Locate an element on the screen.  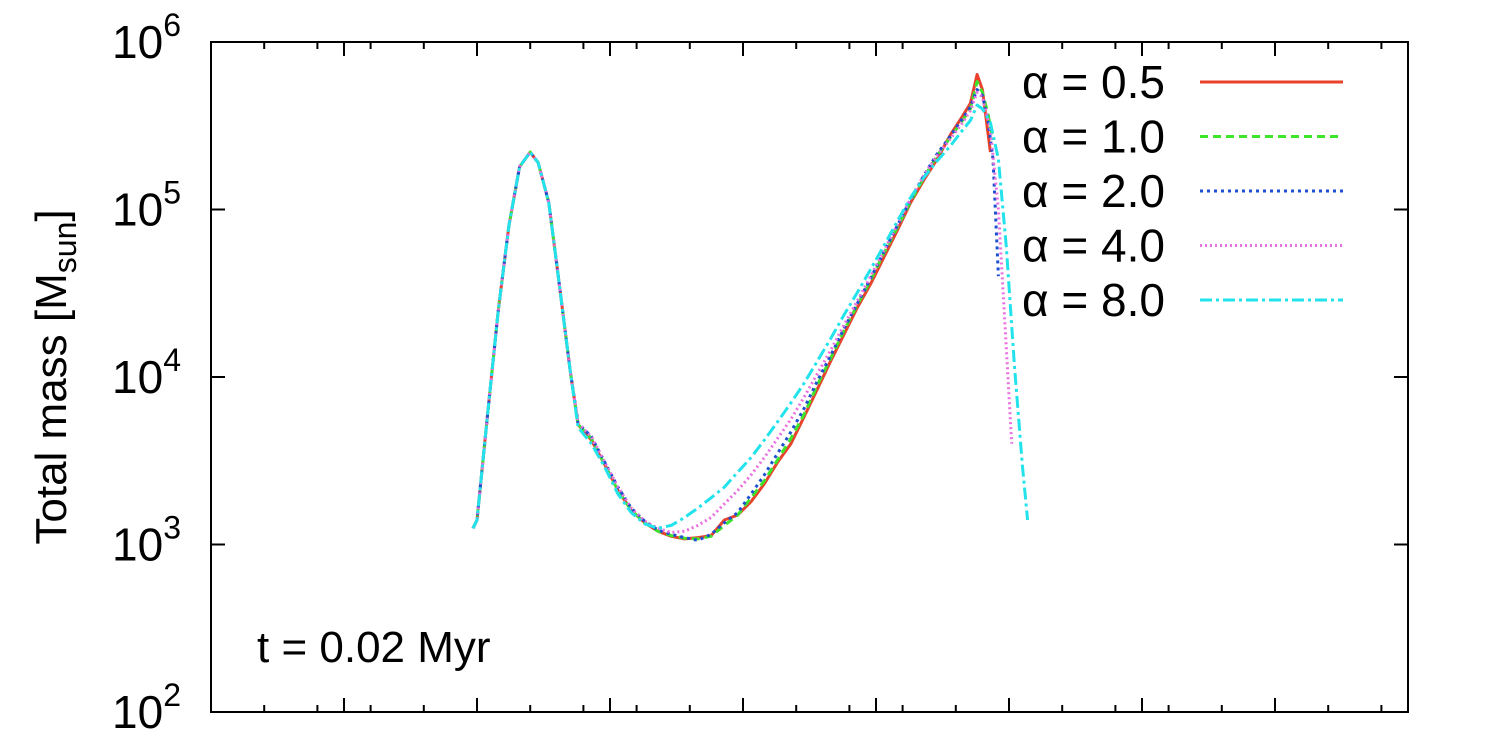
legend-label: α = 1.0 is located at coordinates (1093, 137).